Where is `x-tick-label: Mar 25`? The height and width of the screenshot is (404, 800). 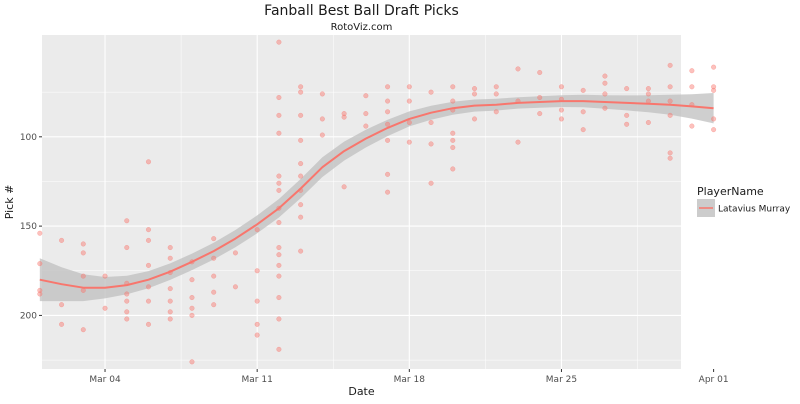
x-tick-label: Mar 25 is located at coordinates (561, 380).